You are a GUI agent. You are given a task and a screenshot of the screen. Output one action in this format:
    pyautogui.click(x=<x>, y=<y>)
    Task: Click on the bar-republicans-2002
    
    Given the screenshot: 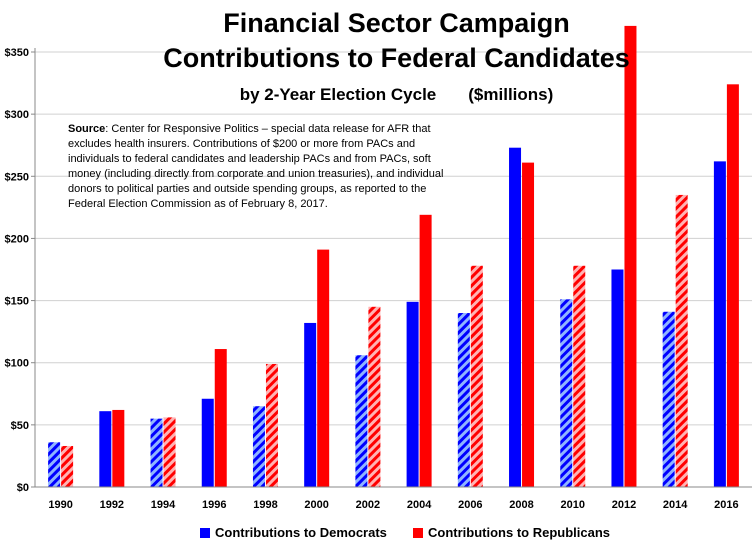 What is the action you would take?
    pyautogui.click(x=374, y=396)
    